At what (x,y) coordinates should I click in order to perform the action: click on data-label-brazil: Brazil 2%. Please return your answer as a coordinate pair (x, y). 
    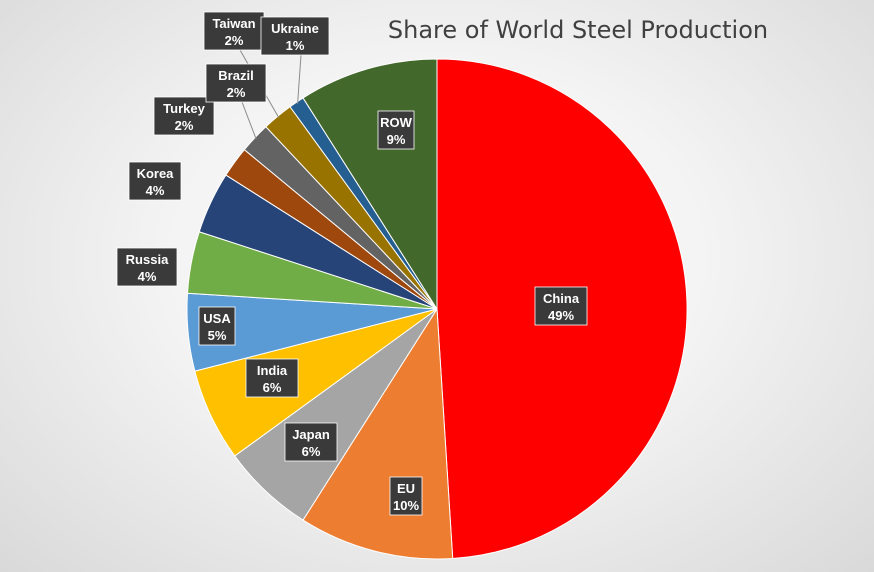
    Looking at the image, I should click on (236, 83).